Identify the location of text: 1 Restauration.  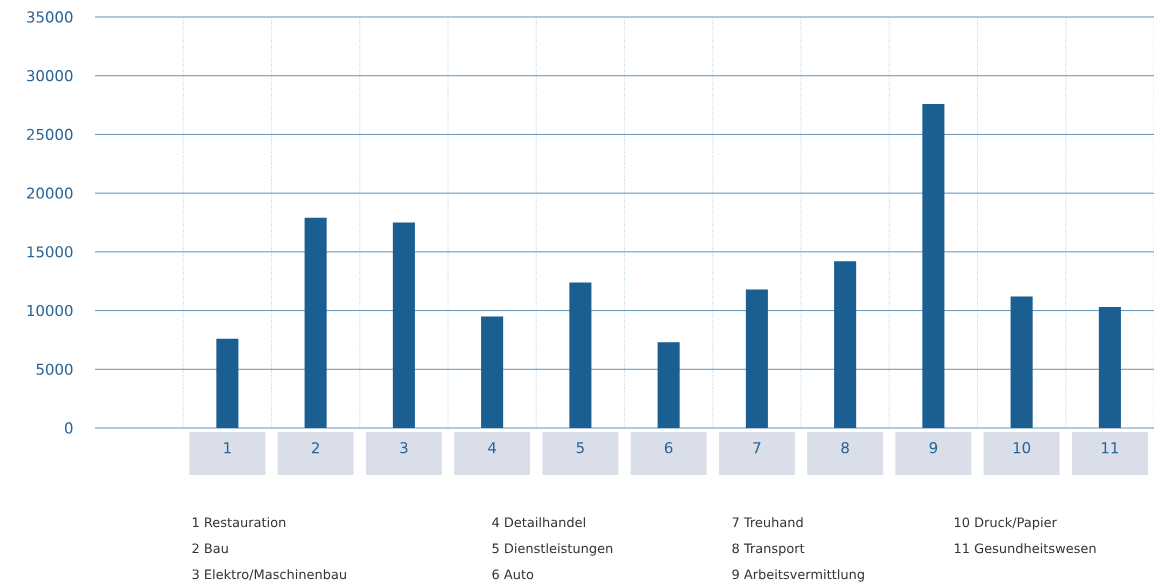
(239, 522).